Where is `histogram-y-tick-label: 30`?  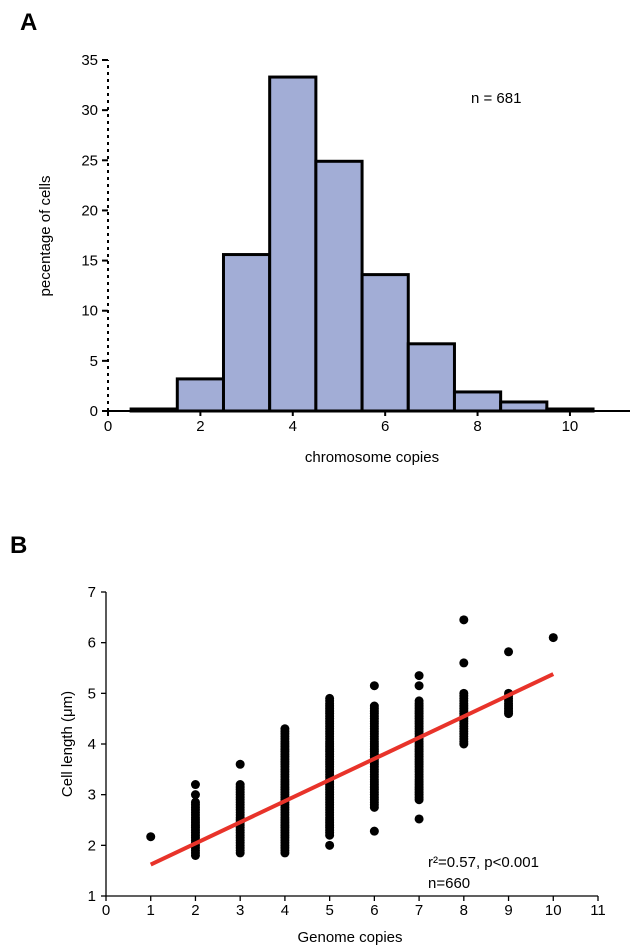
histogram-y-tick-label: 30 is located at coordinates (89, 110).